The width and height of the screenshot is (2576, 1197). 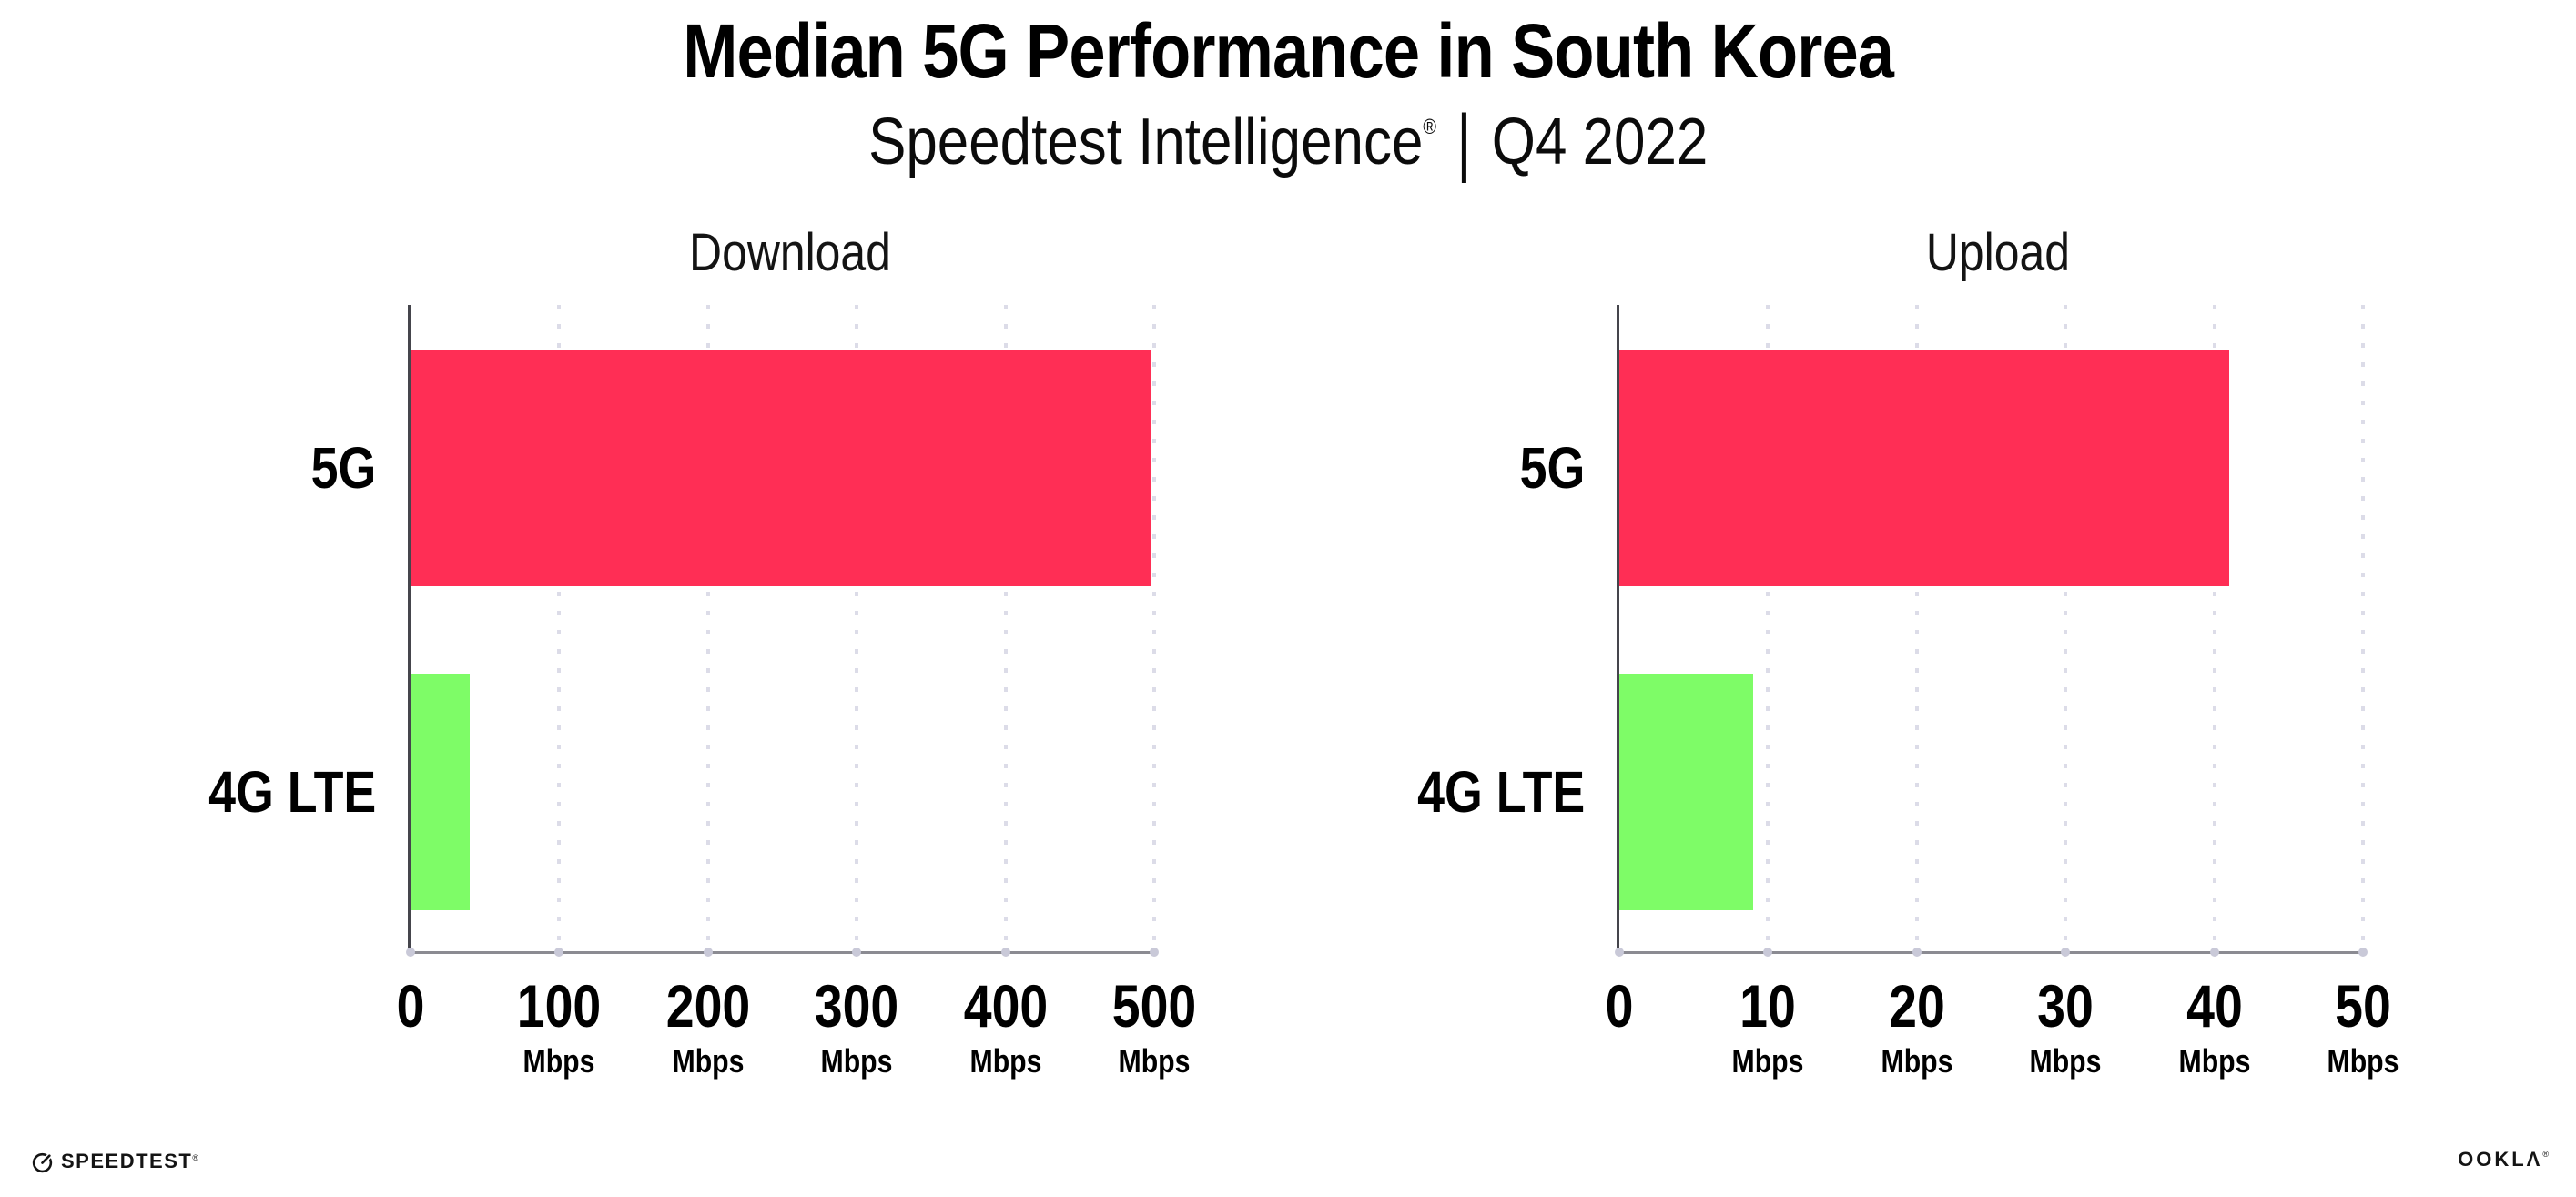 I want to click on page-title: Median 5G Performance in South Korea, so click(x=1288, y=51).